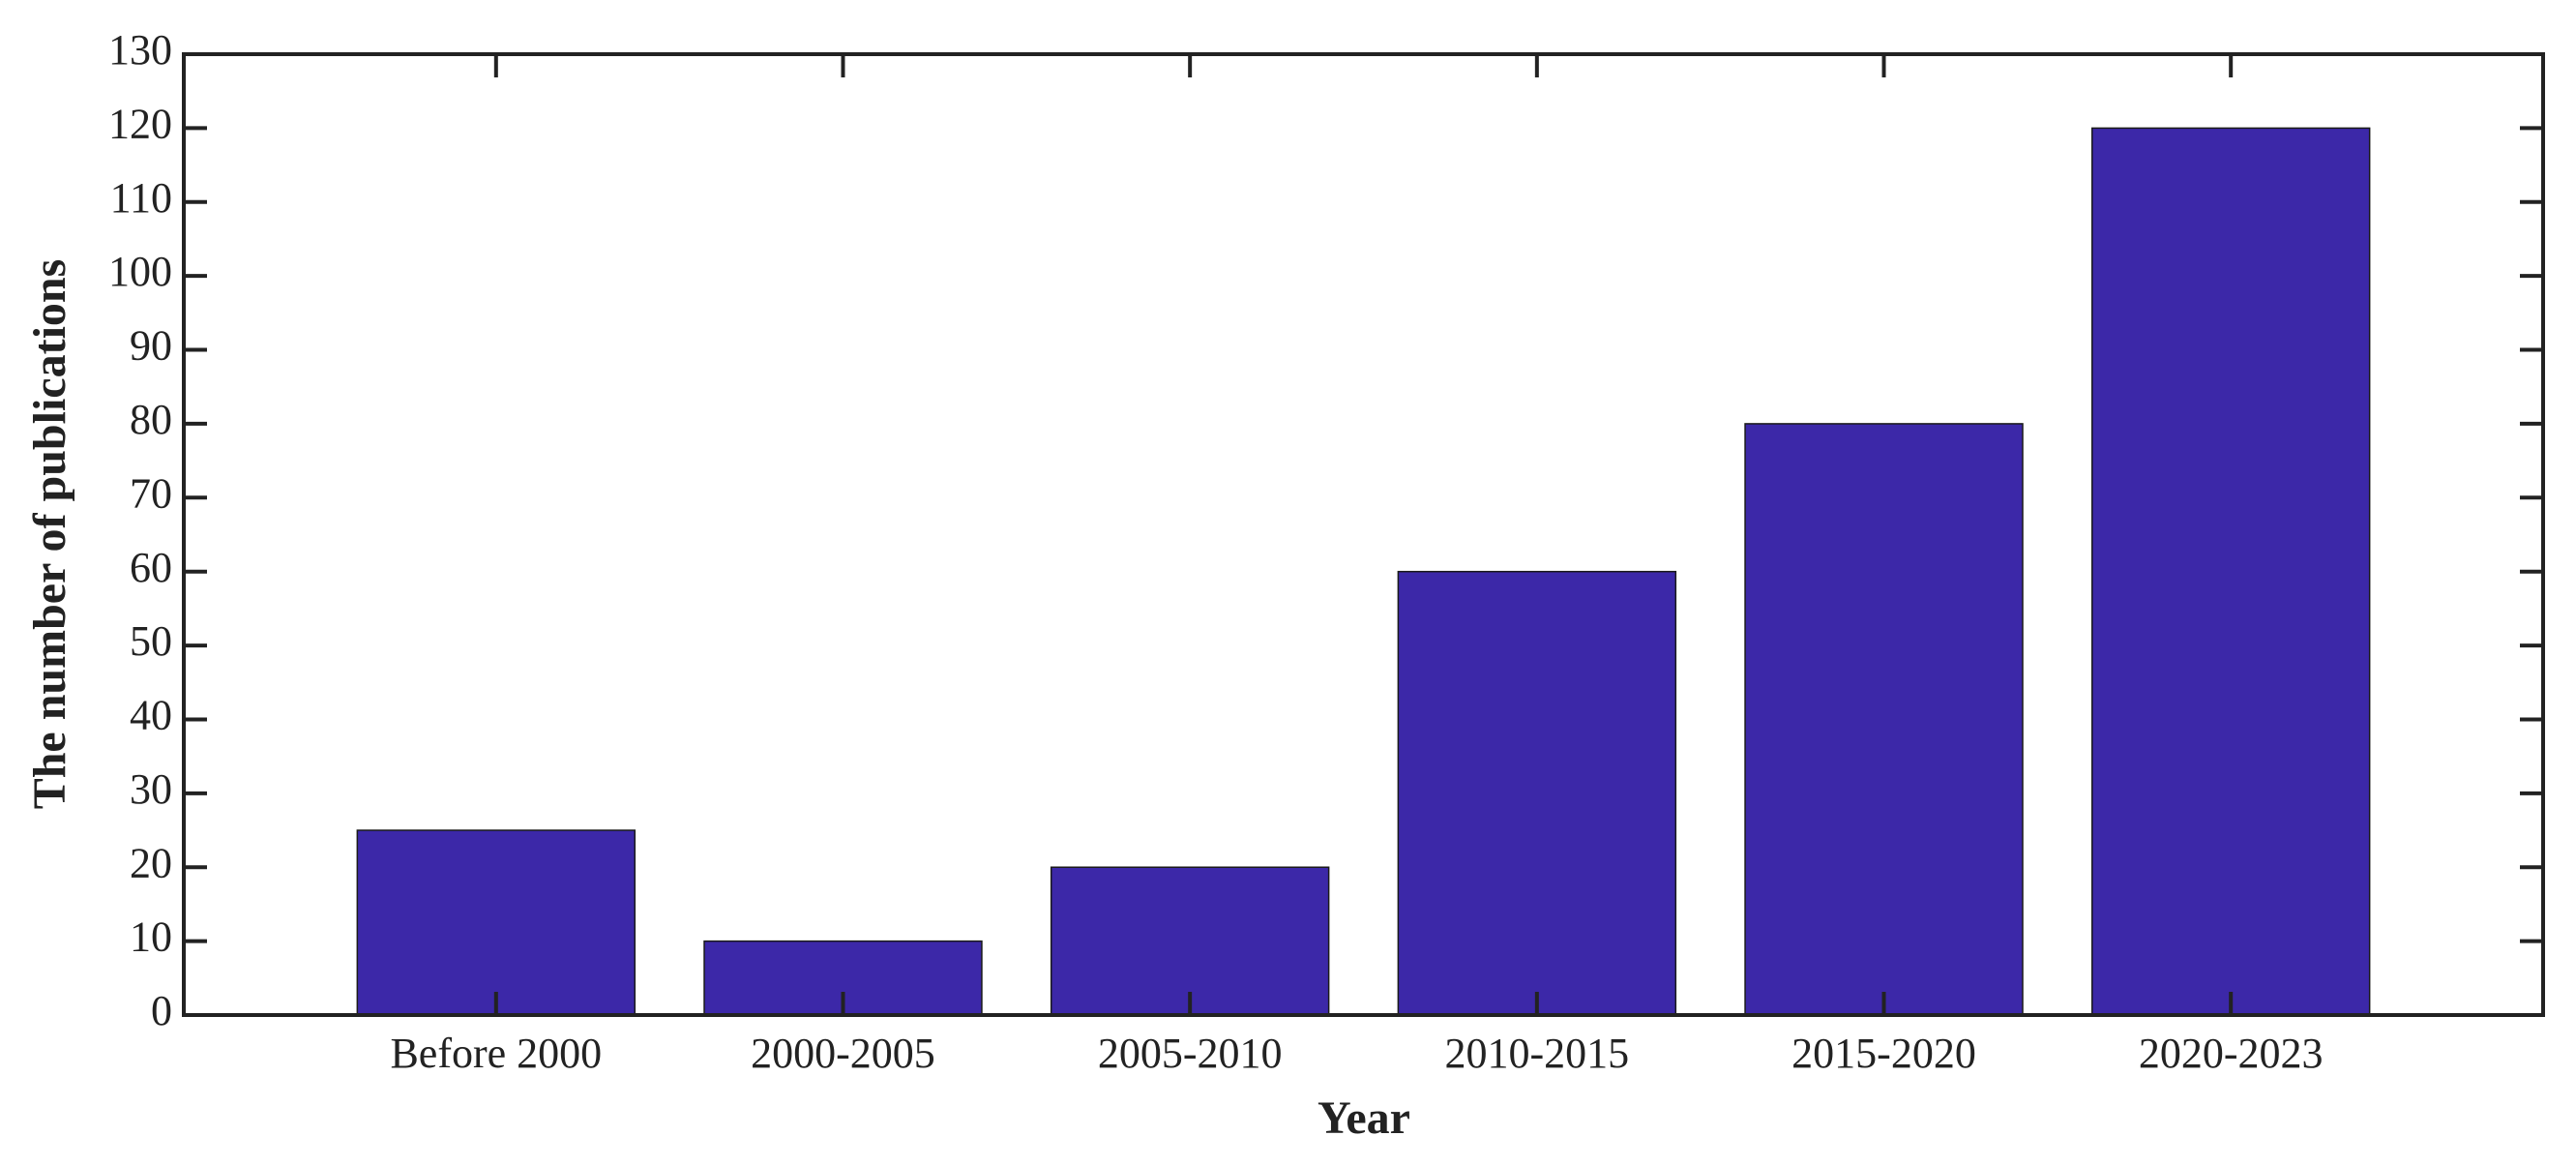  Describe the element at coordinates (843, 1054) in the screenshot. I see `x-tick-label: 2000-2005` at that location.